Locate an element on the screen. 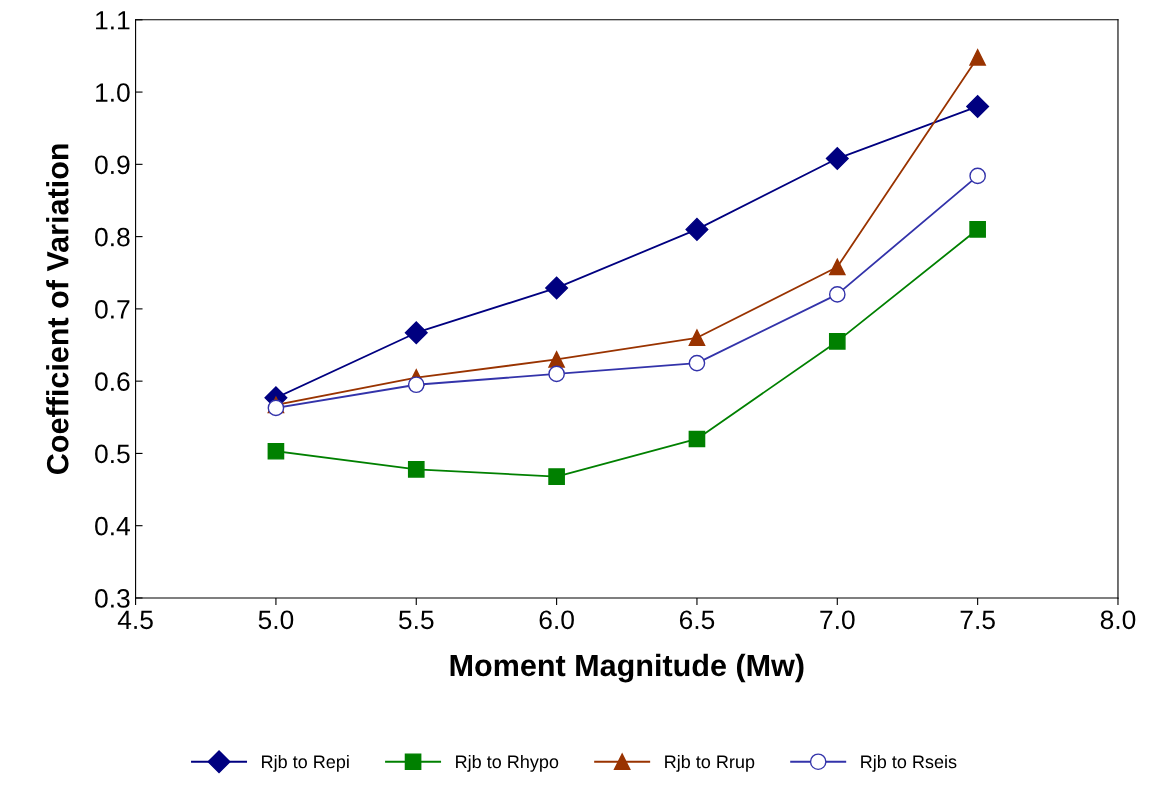 The width and height of the screenshot is (1149, 792). x-tick-label: 6.5 is located at coordinates (697, 620).